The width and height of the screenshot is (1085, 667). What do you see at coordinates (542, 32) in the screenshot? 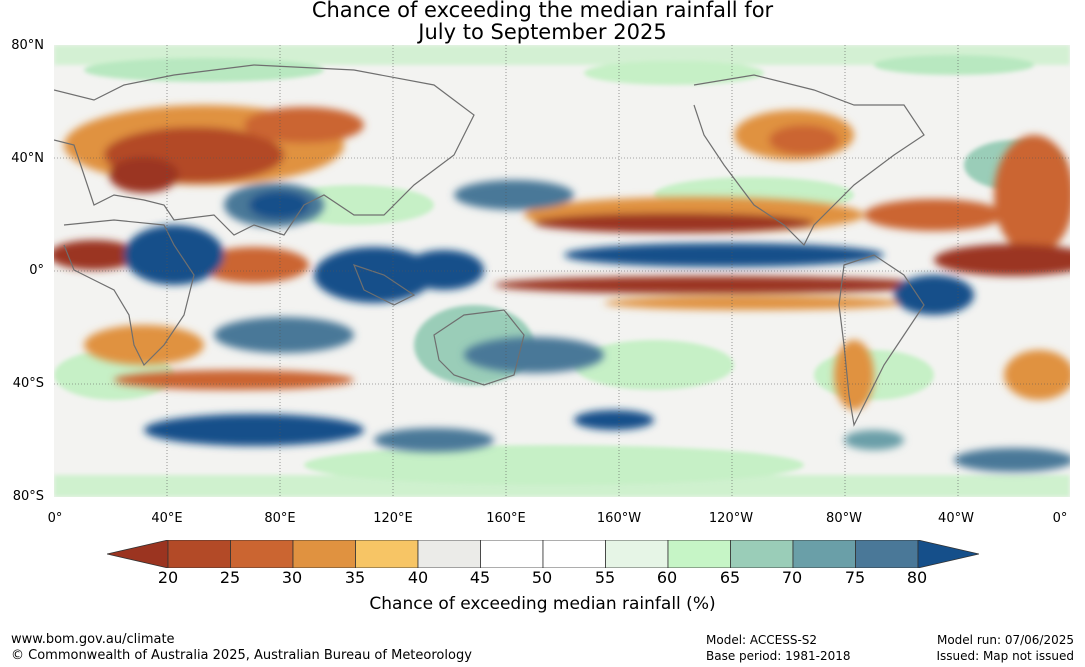
I see `map-title-line-2: July to September 2025` at bounding box center [542, 32].